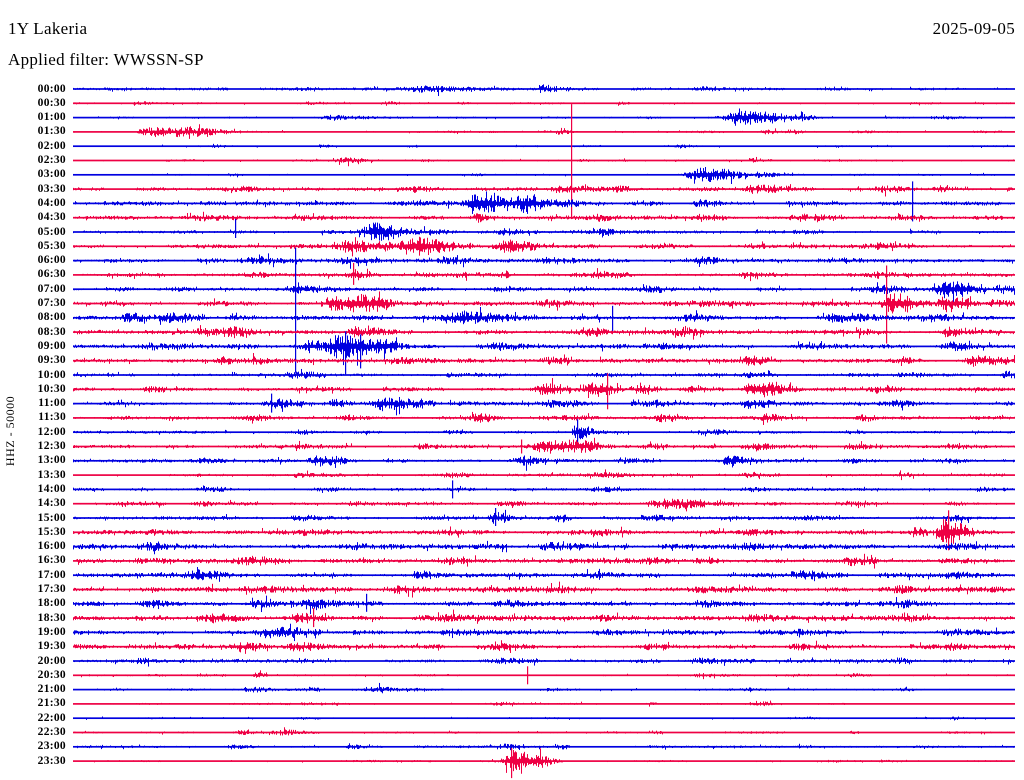 Image resolution: width=1024 pixels, height=780 pixels. I want to click on time-label: 05:00, so click(51, 231).